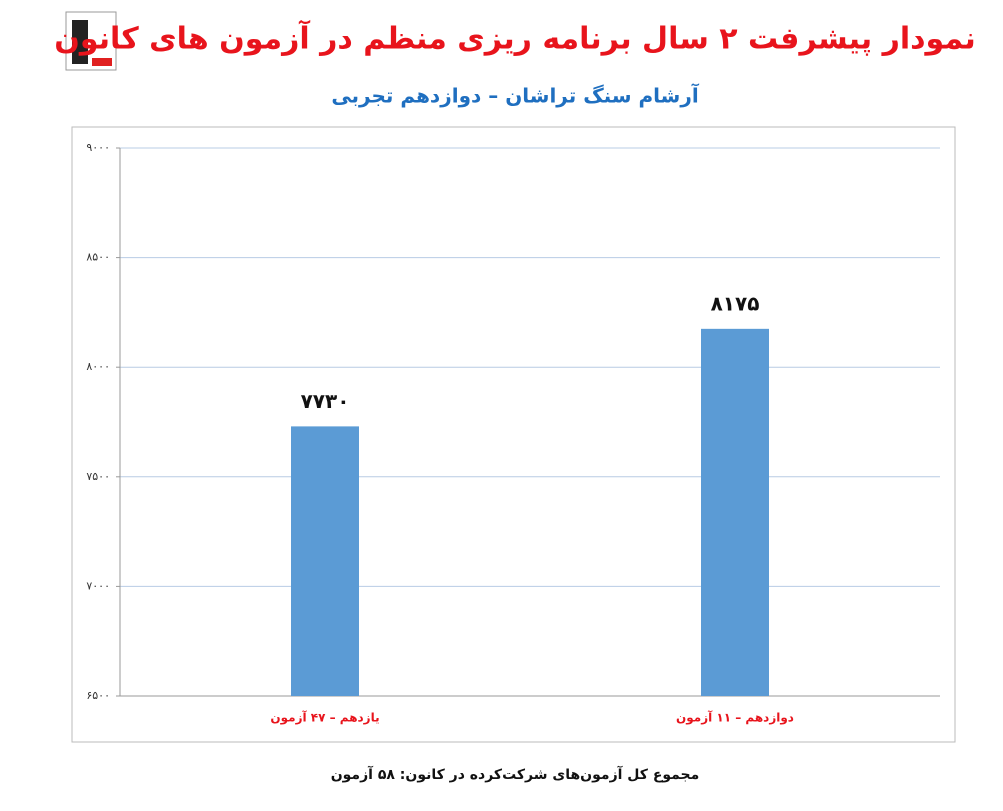 This screenshot has width=1003, height=811. Describe the element at coordinates (98, 147) in the screenshot. I see `y-tick-label: ۹۰۰۰` at that location.